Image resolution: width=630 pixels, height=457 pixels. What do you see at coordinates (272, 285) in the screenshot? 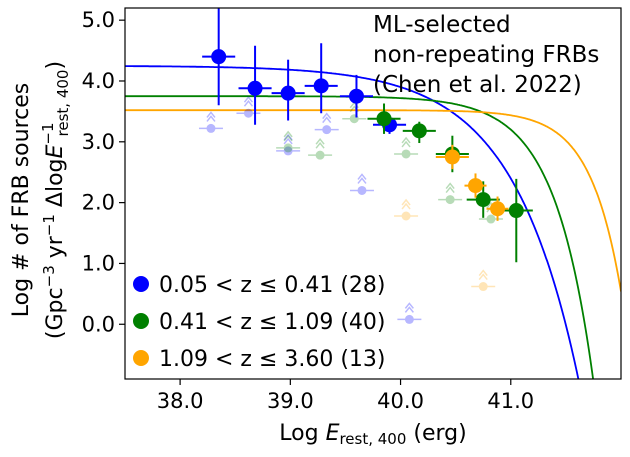
I see `legend-label: 0.05 < z ≤ 0.41 (28)` at bounding box center [272, 285].